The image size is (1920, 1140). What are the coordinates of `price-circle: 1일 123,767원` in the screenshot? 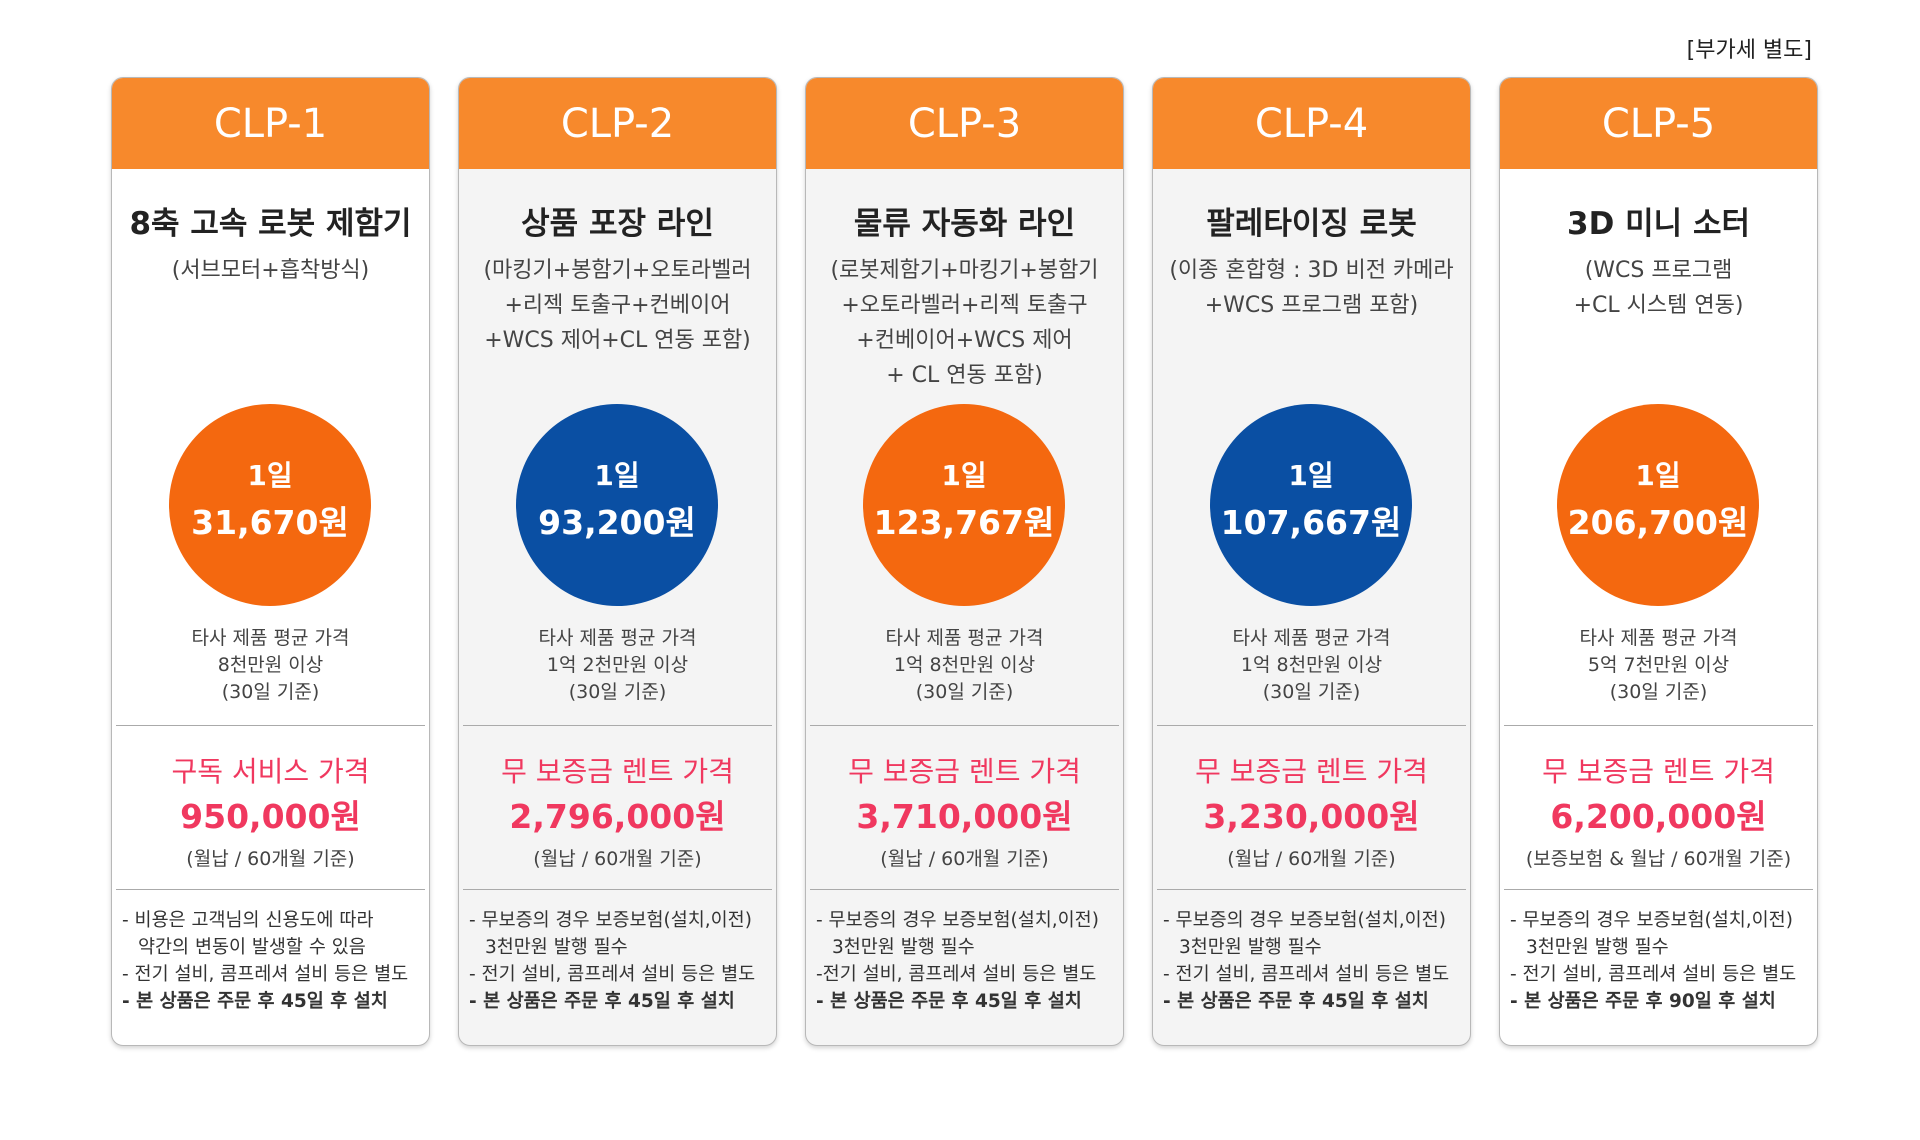 It's located at (964, 505).